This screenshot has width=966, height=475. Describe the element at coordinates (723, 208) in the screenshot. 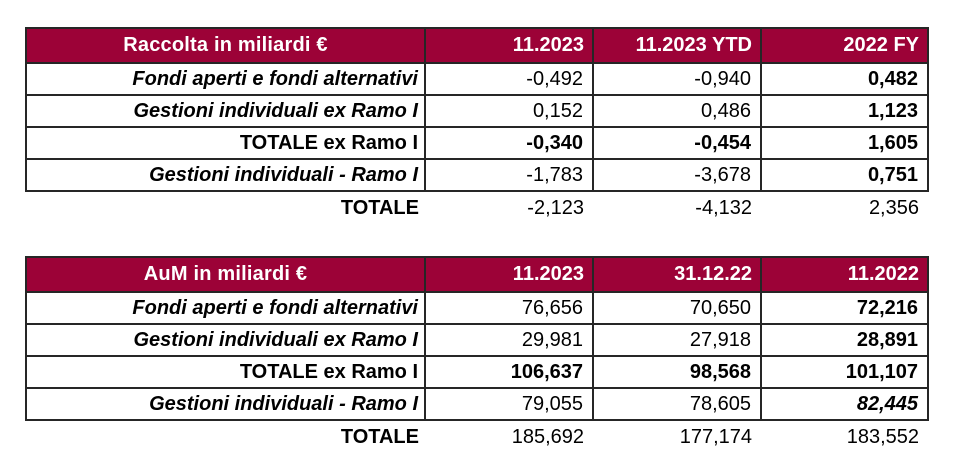

I see `total-value-cell: -4,132` at that location.